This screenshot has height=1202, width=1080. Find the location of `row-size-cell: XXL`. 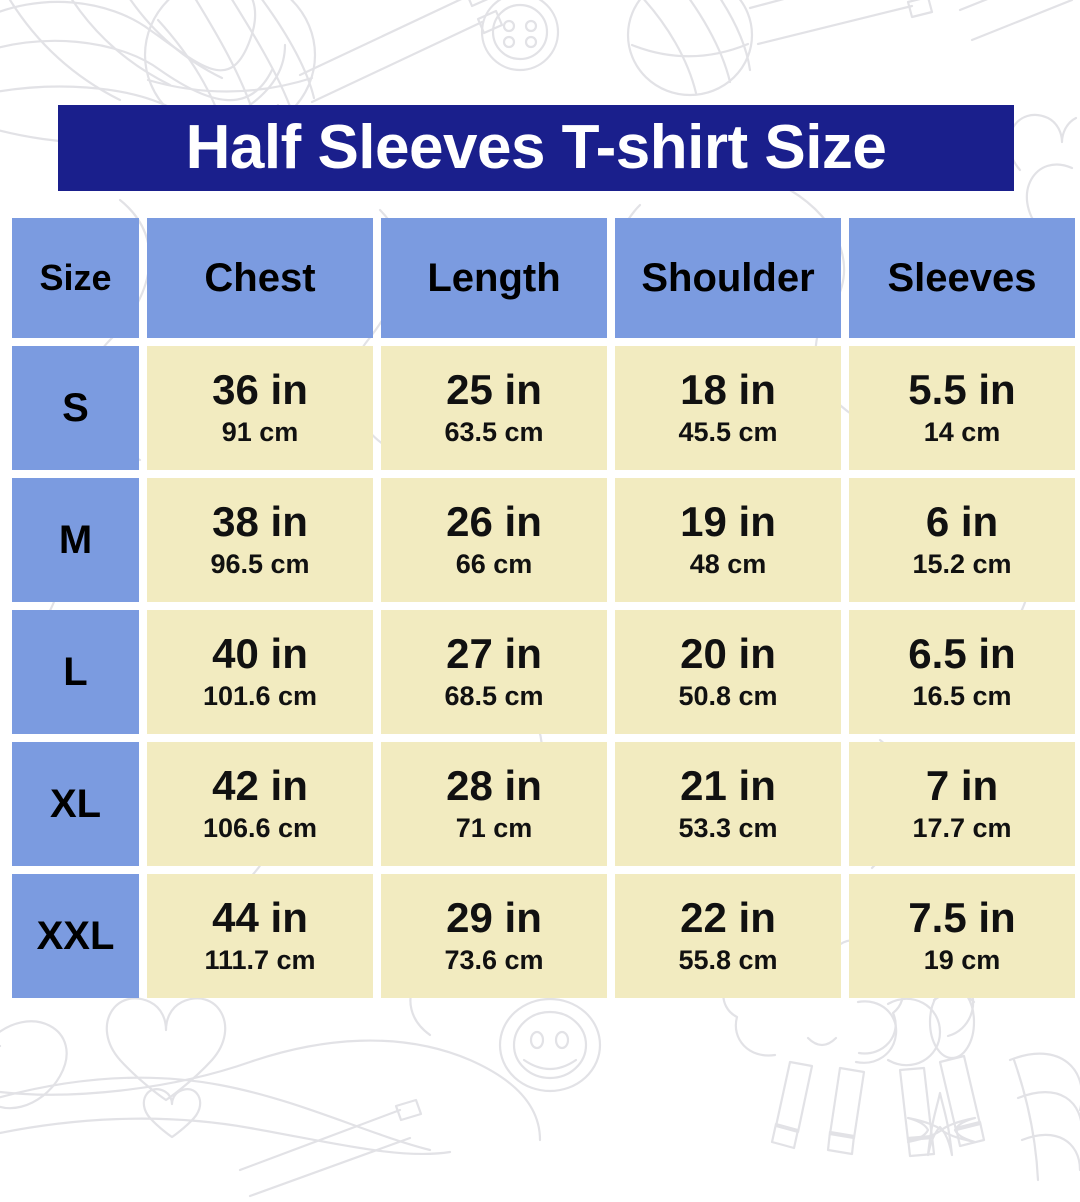

row-size-cell: XXL is located at coordinates (75, 936).